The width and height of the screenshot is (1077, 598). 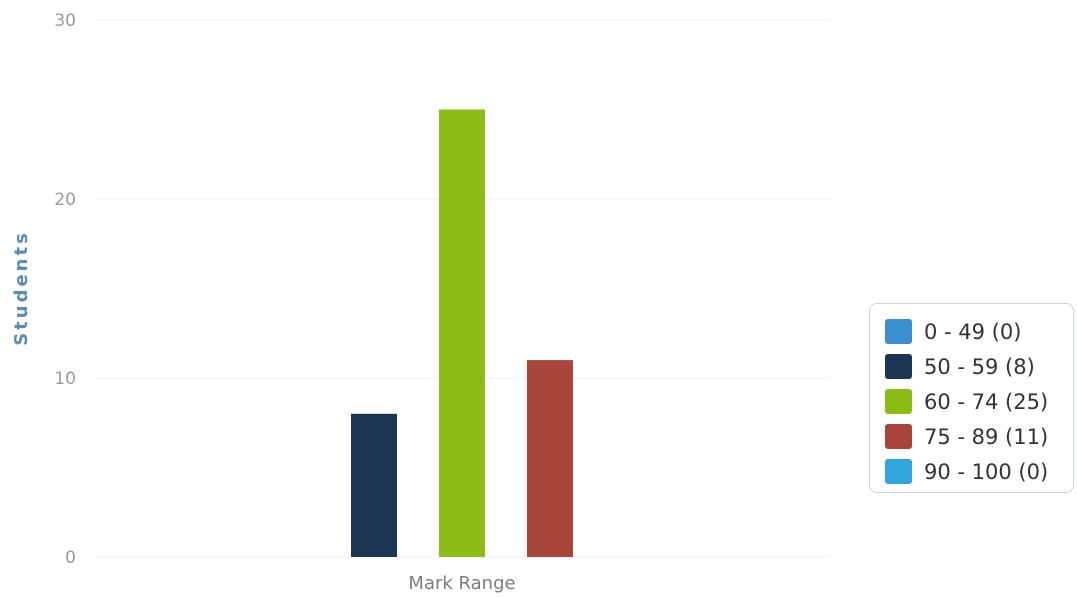 I want to click on y-tick-label: 0, so click(x=70, y=558).